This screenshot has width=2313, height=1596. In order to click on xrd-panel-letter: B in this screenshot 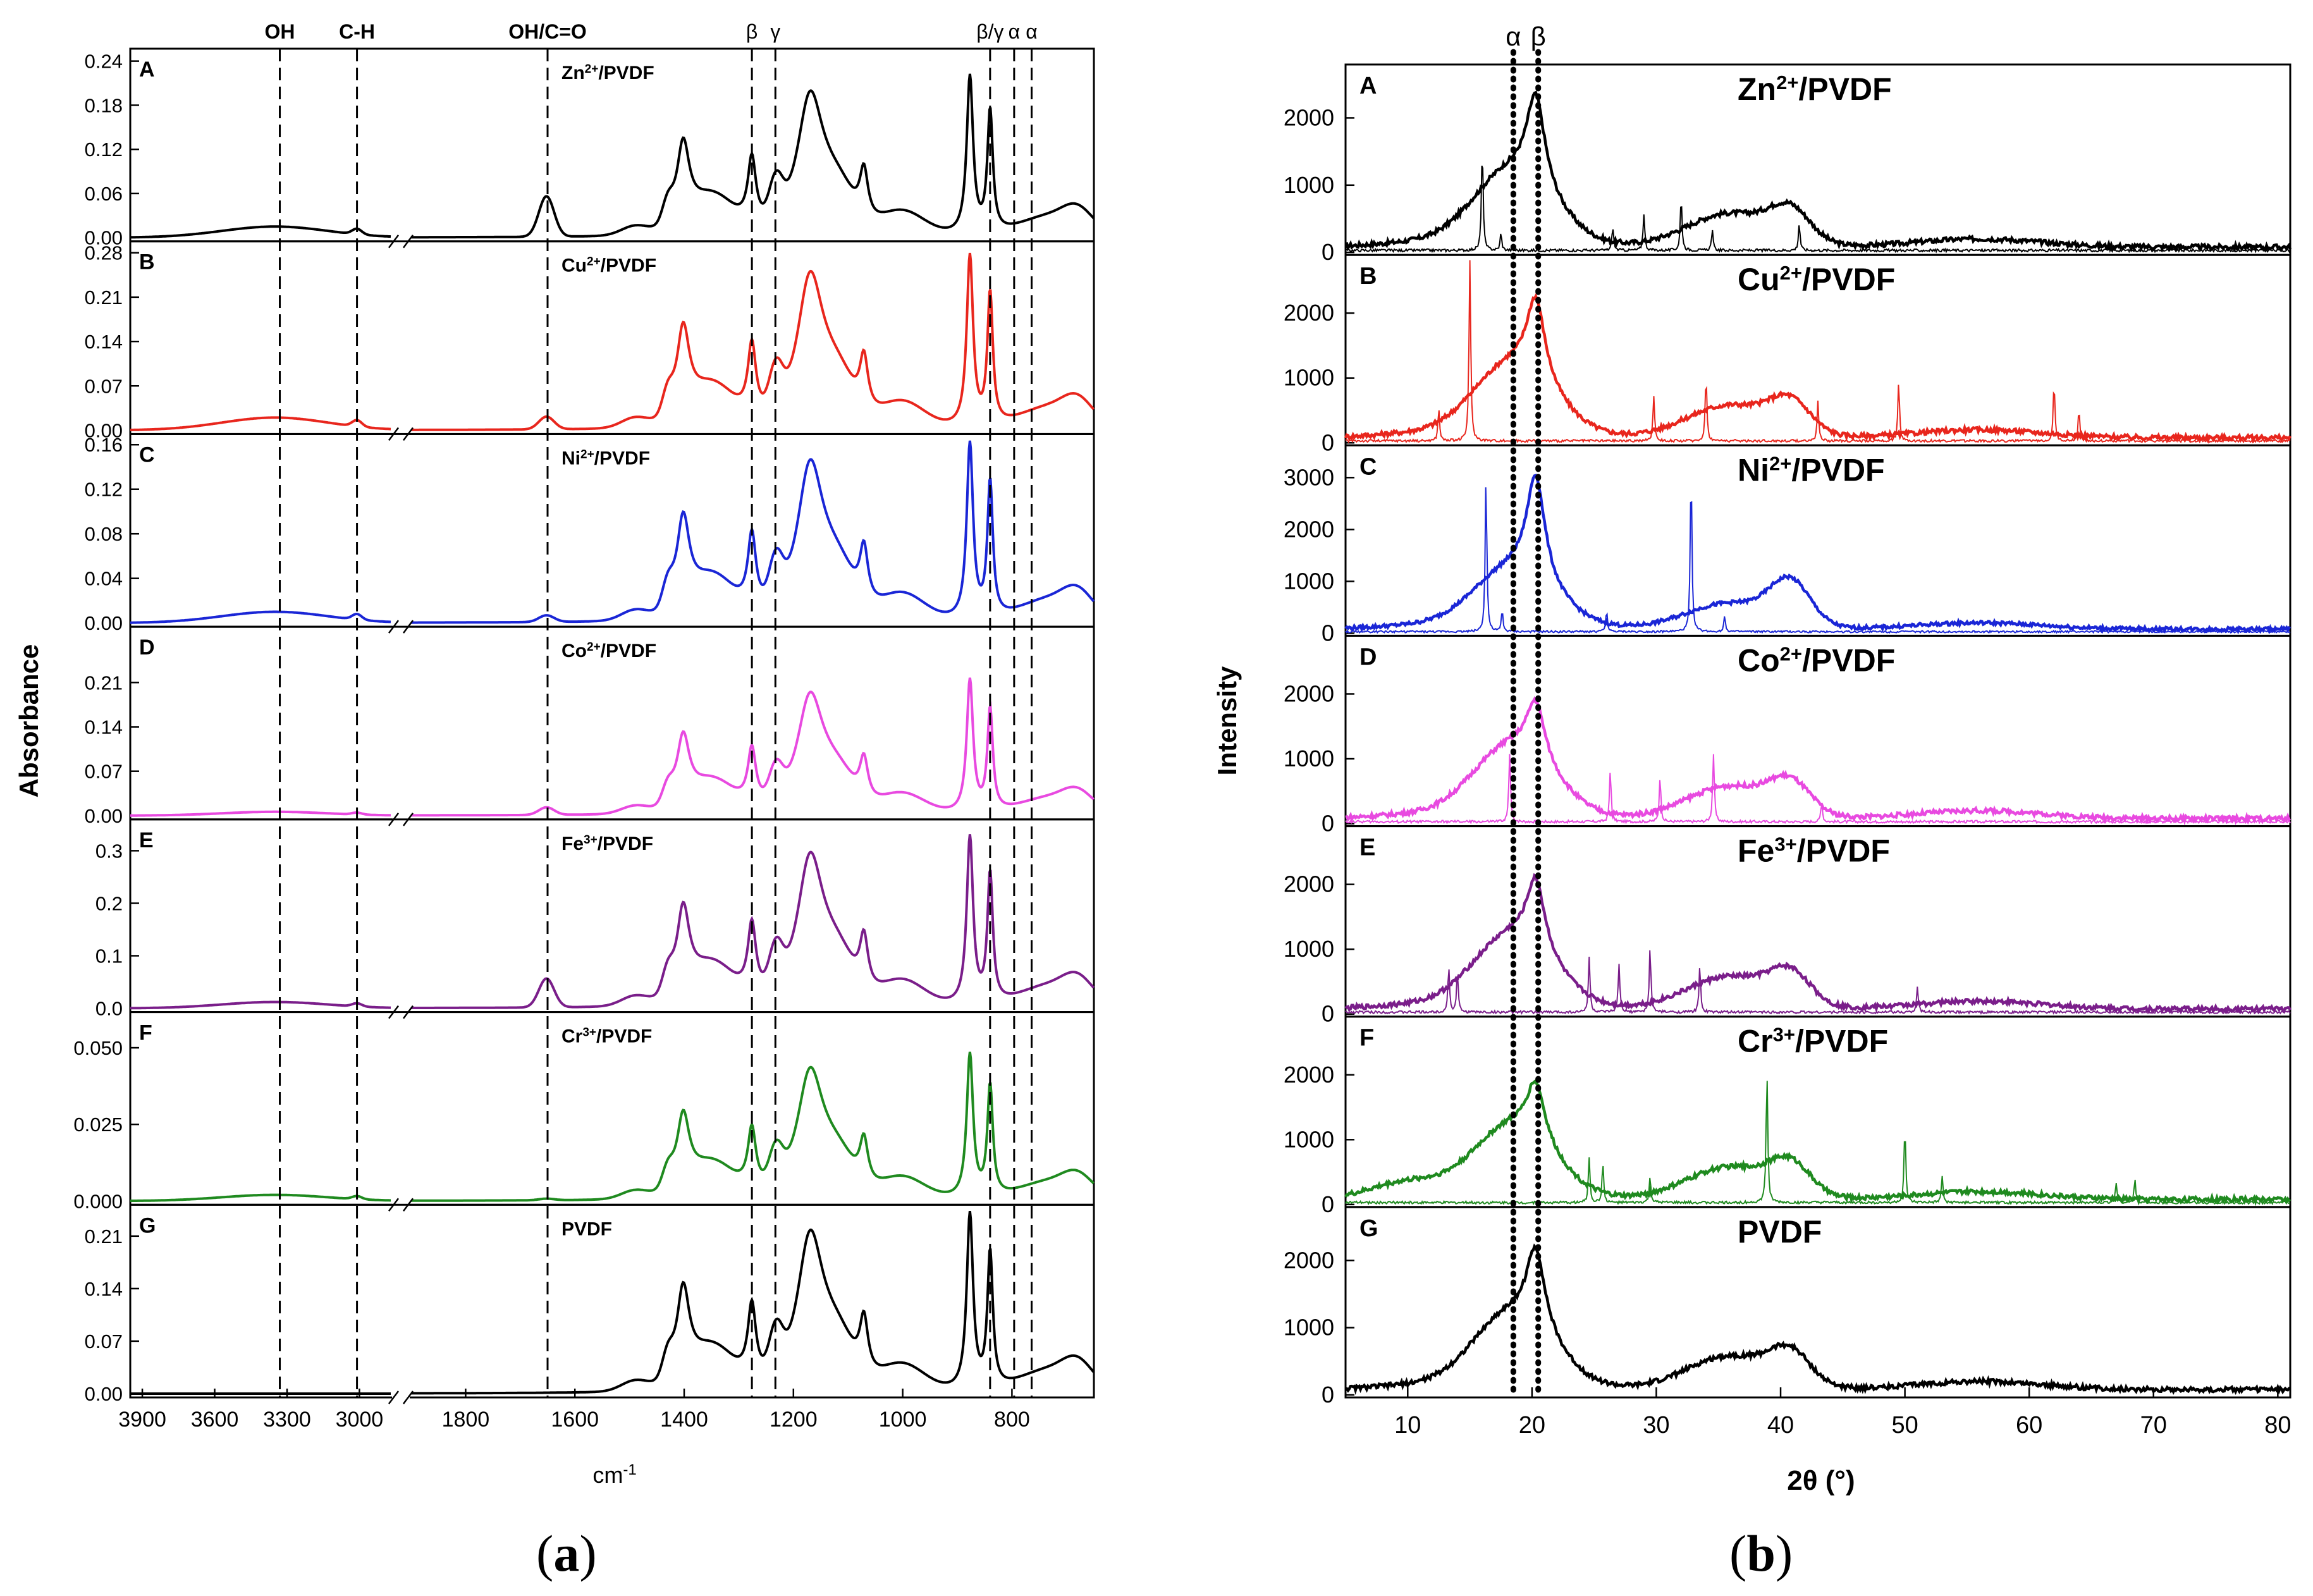, I will do `click(1368, 276)`.